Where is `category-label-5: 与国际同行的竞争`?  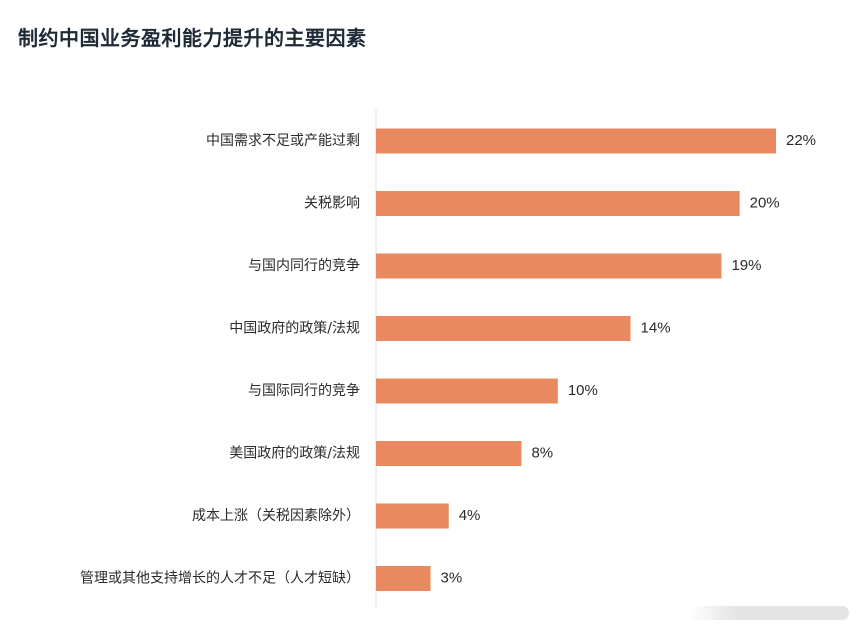
category-label-5: 与国际同行的竞争 is located at coordinates (304, 390).